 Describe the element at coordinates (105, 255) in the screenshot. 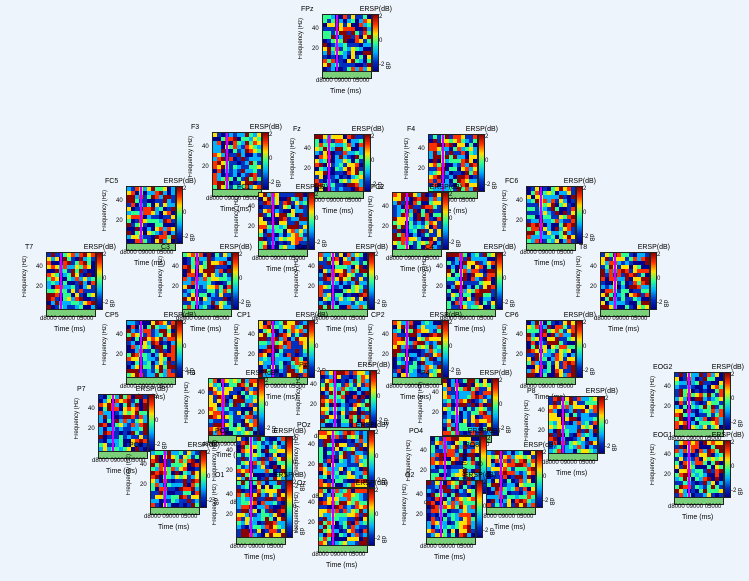

I see `colorbar-tick-label: 2` at that location.